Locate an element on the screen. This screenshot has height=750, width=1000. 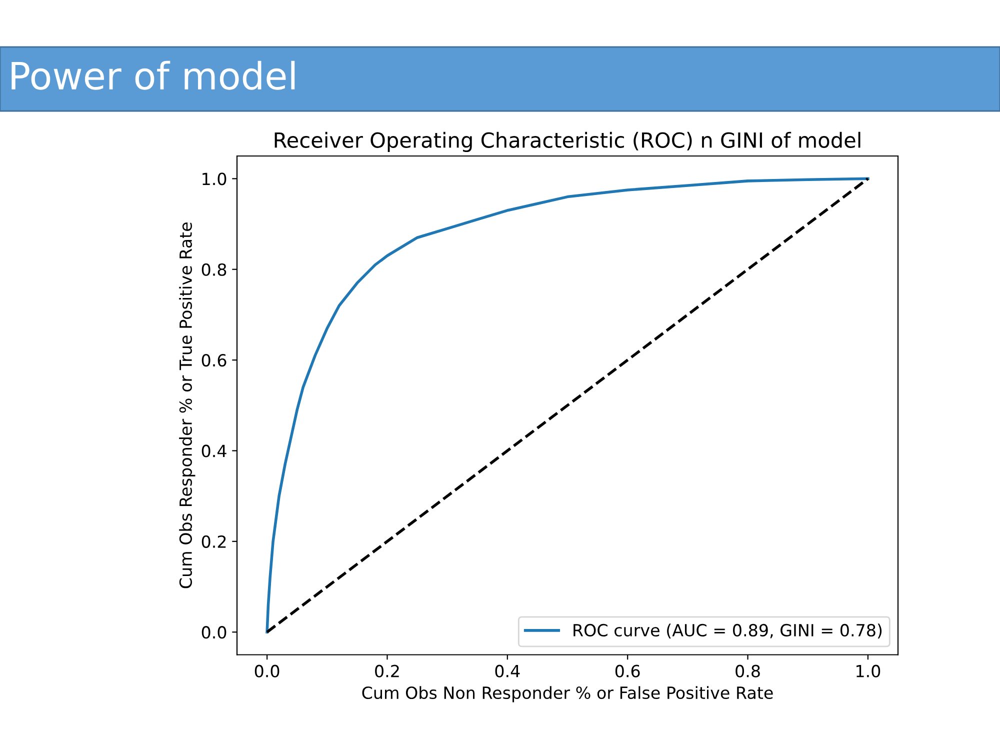
y-tick-label: 0.4 is located at coordinates (214, 451).